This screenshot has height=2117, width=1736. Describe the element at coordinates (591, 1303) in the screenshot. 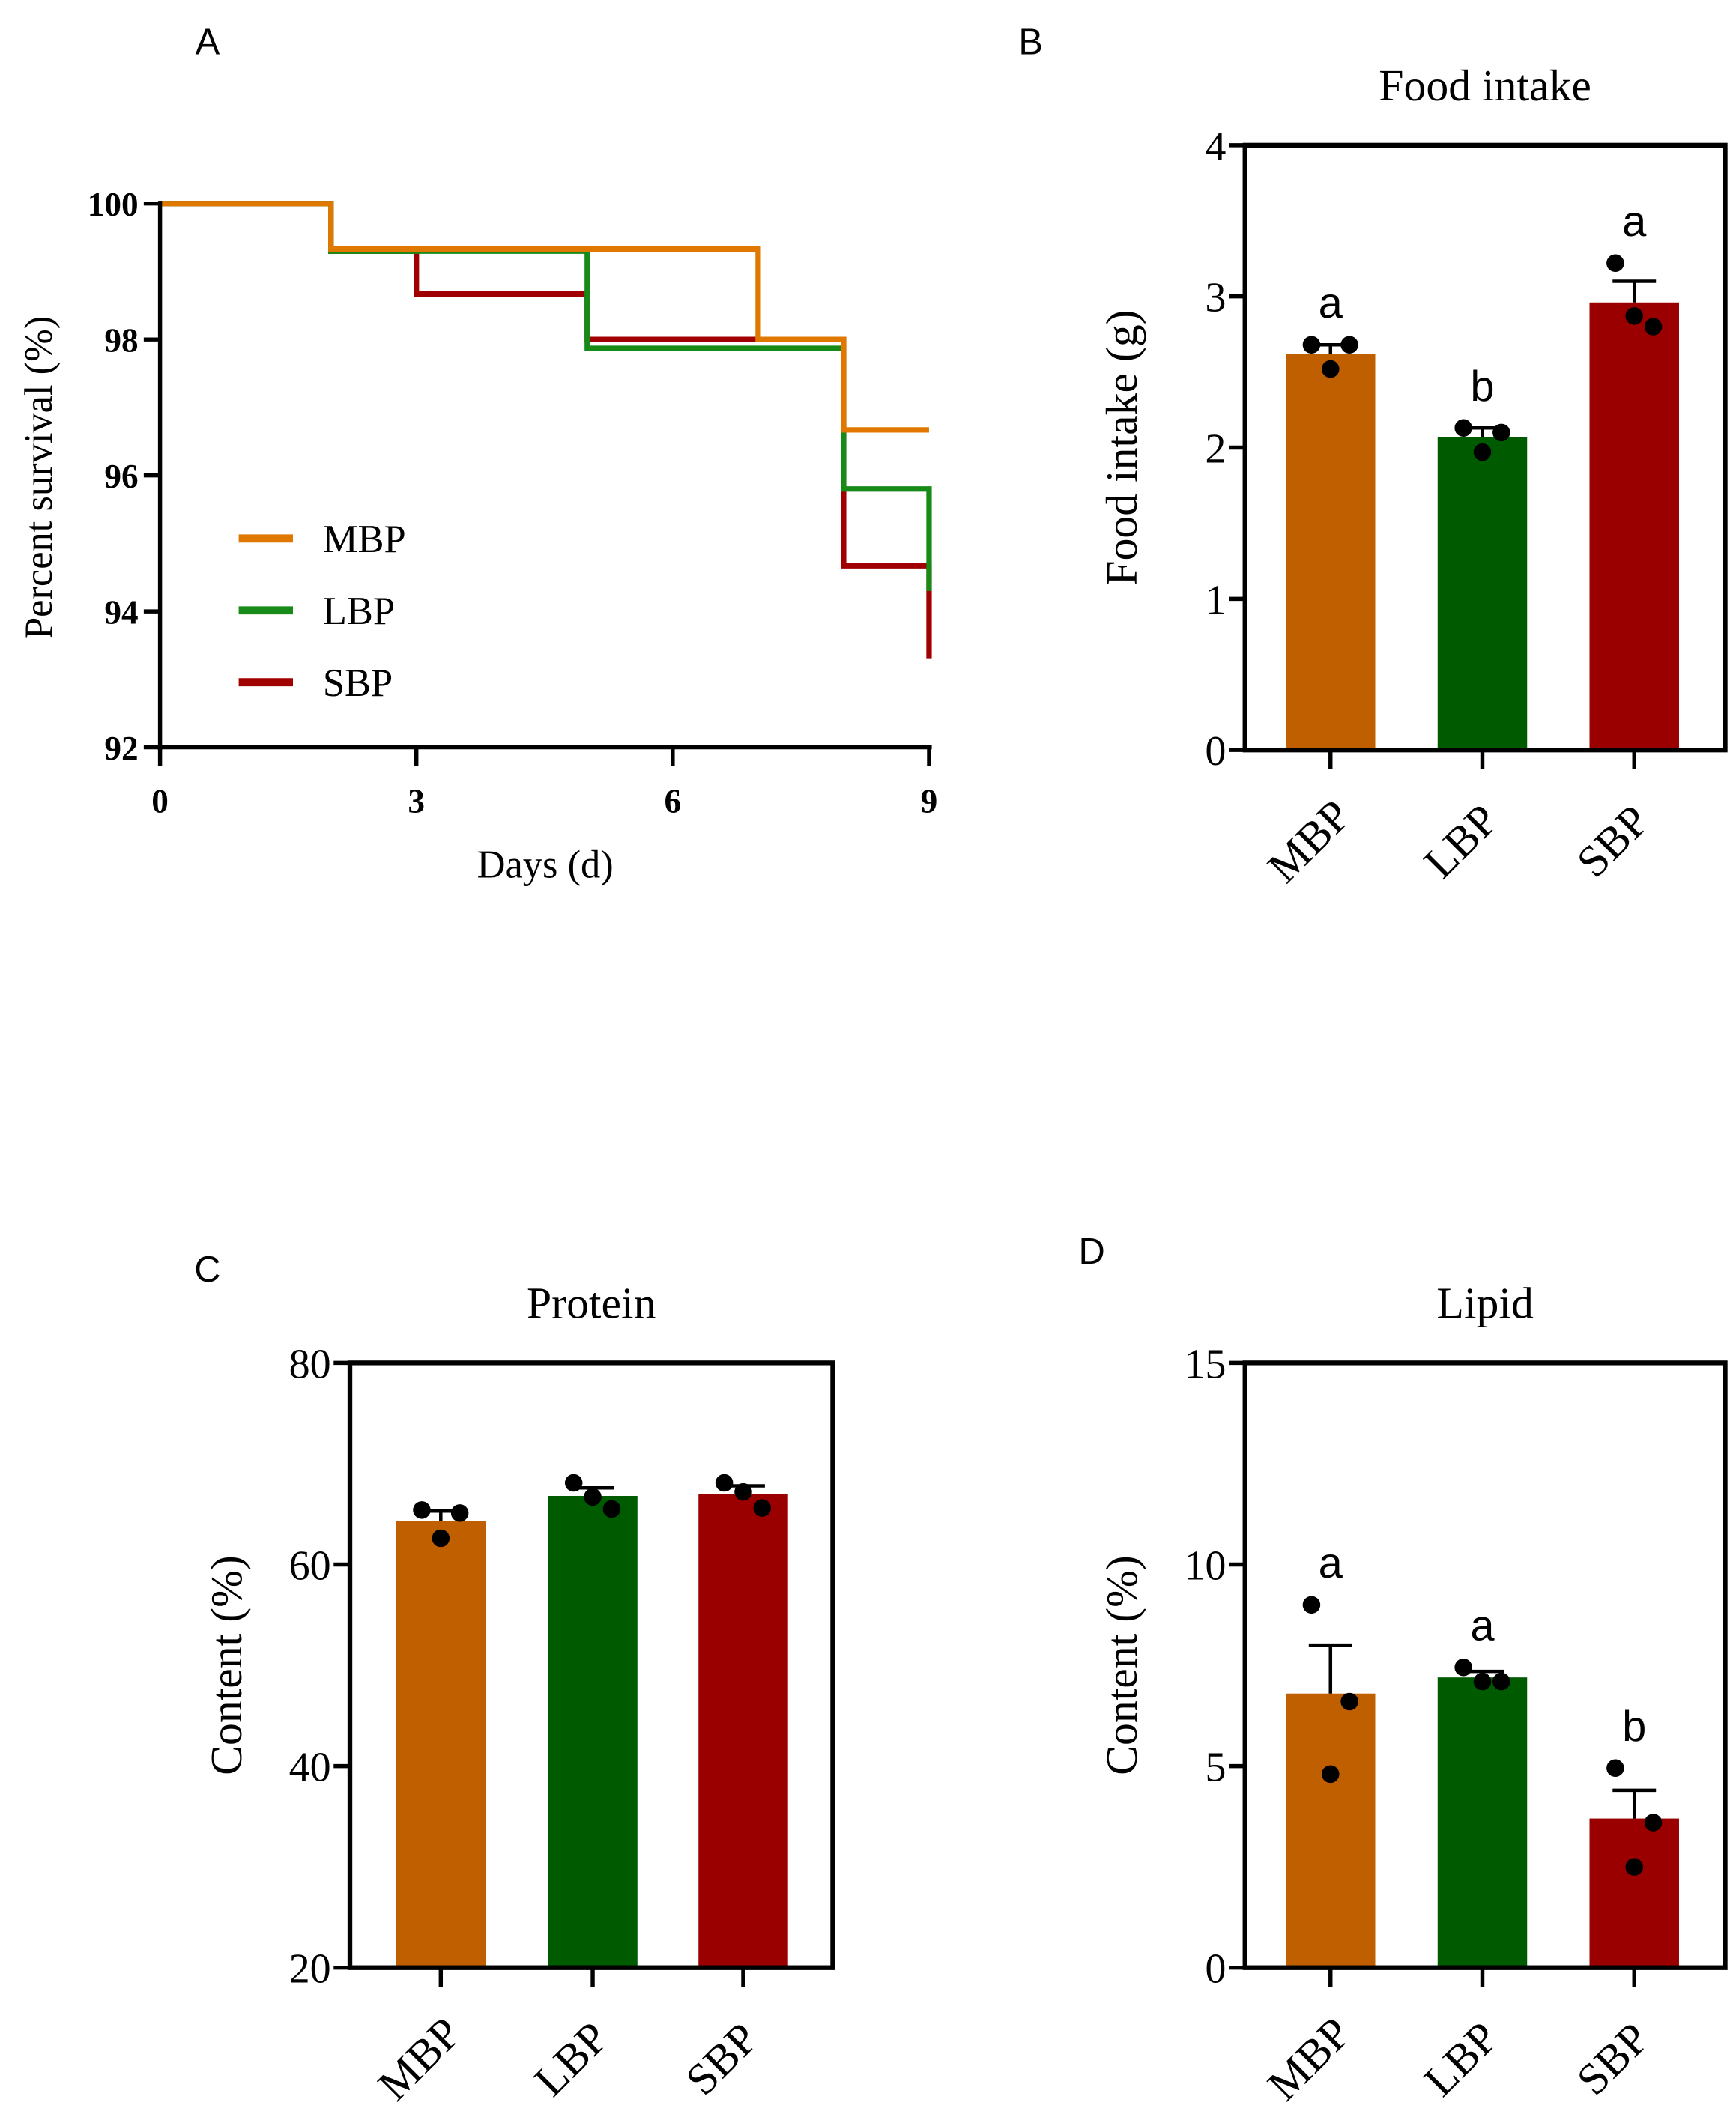

I see `chart-title: Protein` at that location.